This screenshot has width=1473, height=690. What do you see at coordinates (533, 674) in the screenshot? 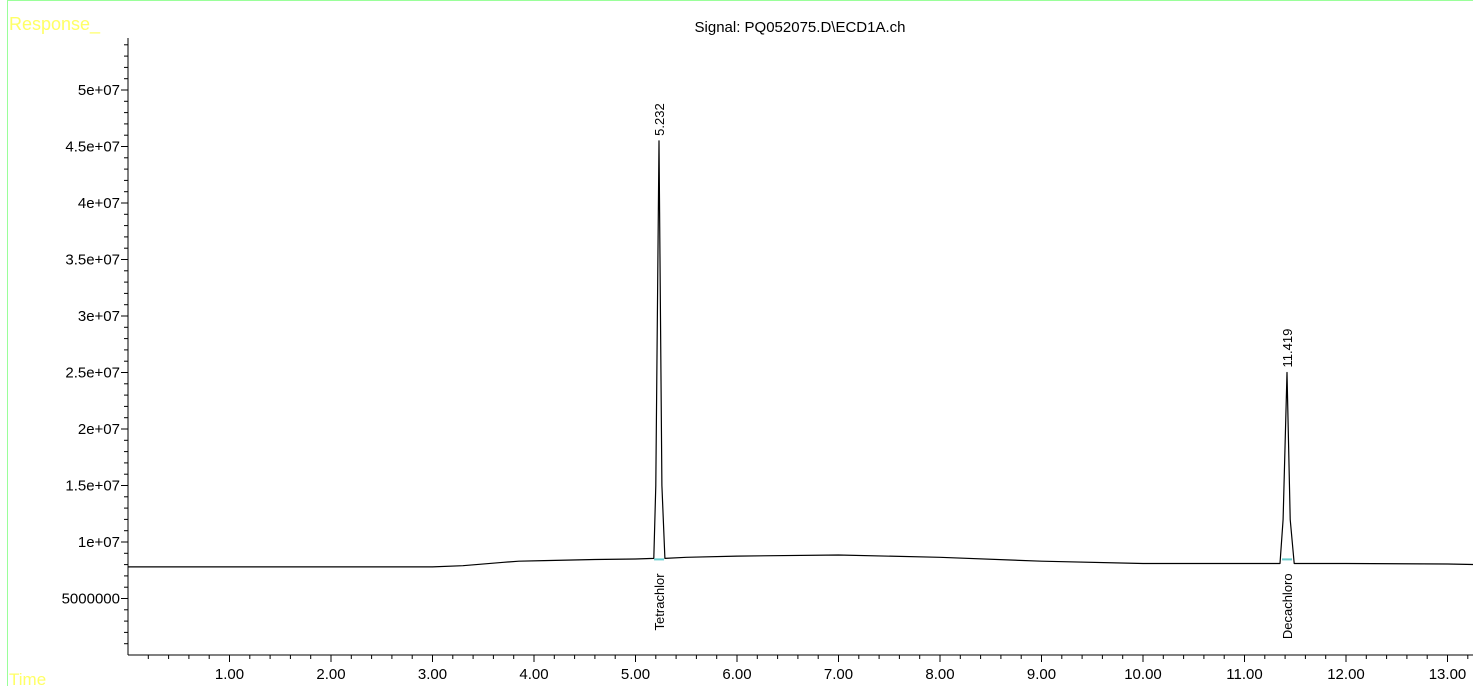
I see `x-tick-label: 4.00` at bounding box center [533, 674].